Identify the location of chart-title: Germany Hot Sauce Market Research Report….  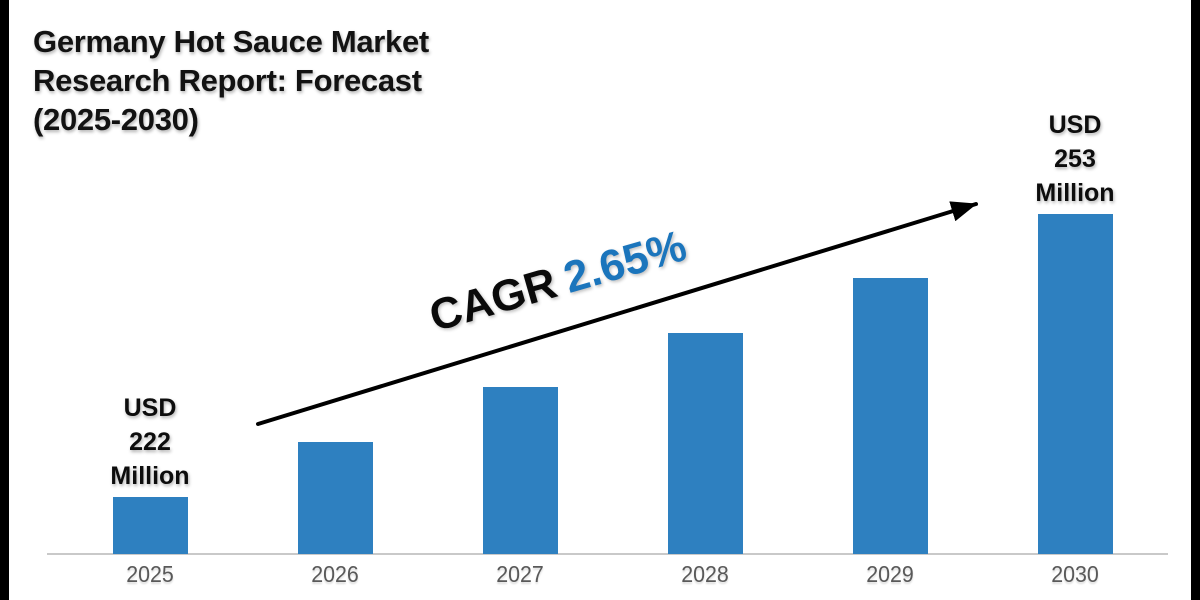
(231, 80).